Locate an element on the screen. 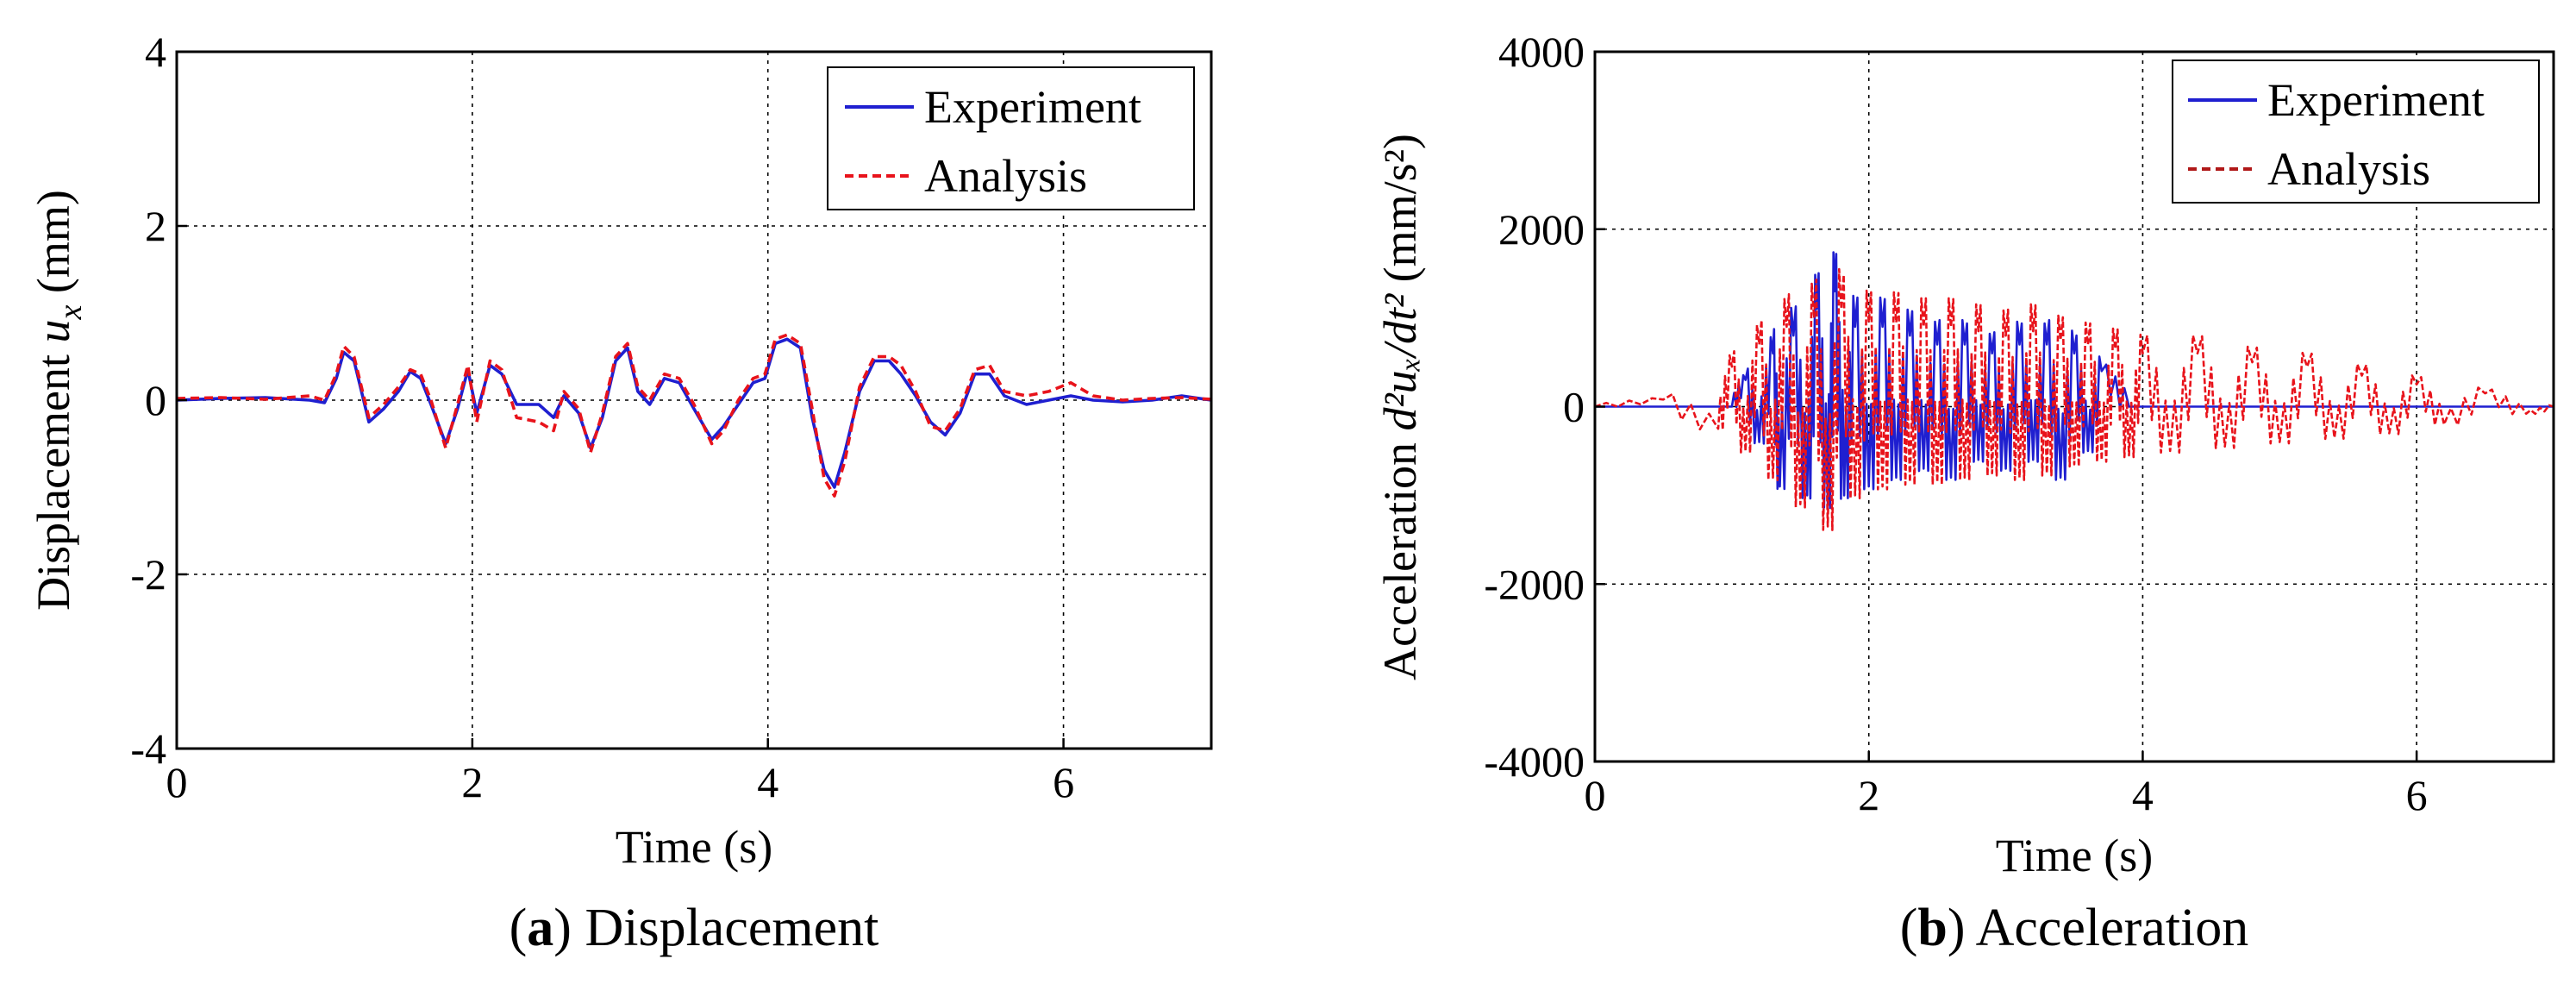  y-tick-label: -4000 is located at coordinates (1534, 761).